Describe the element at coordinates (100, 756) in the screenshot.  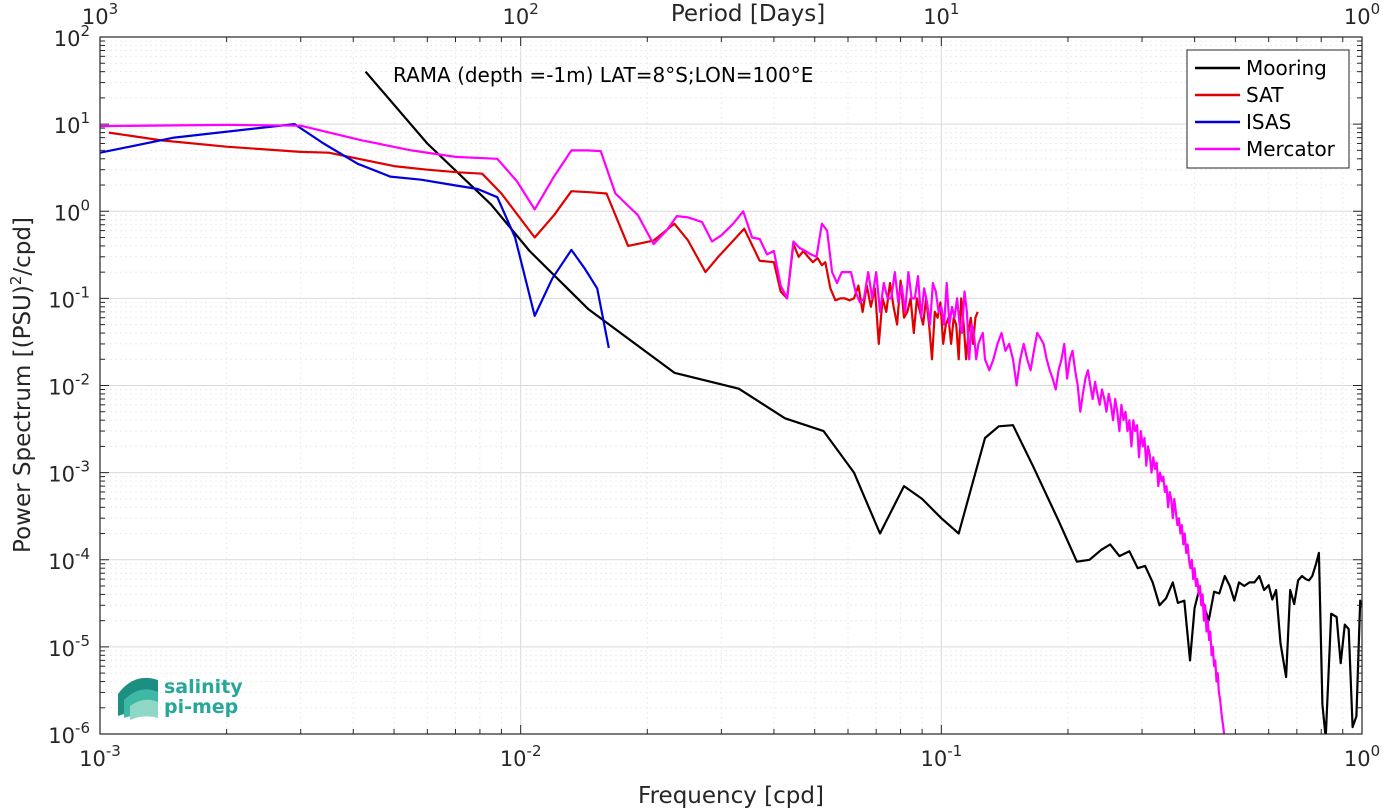
I see `x-tick-label: 10⁻³` at that location.